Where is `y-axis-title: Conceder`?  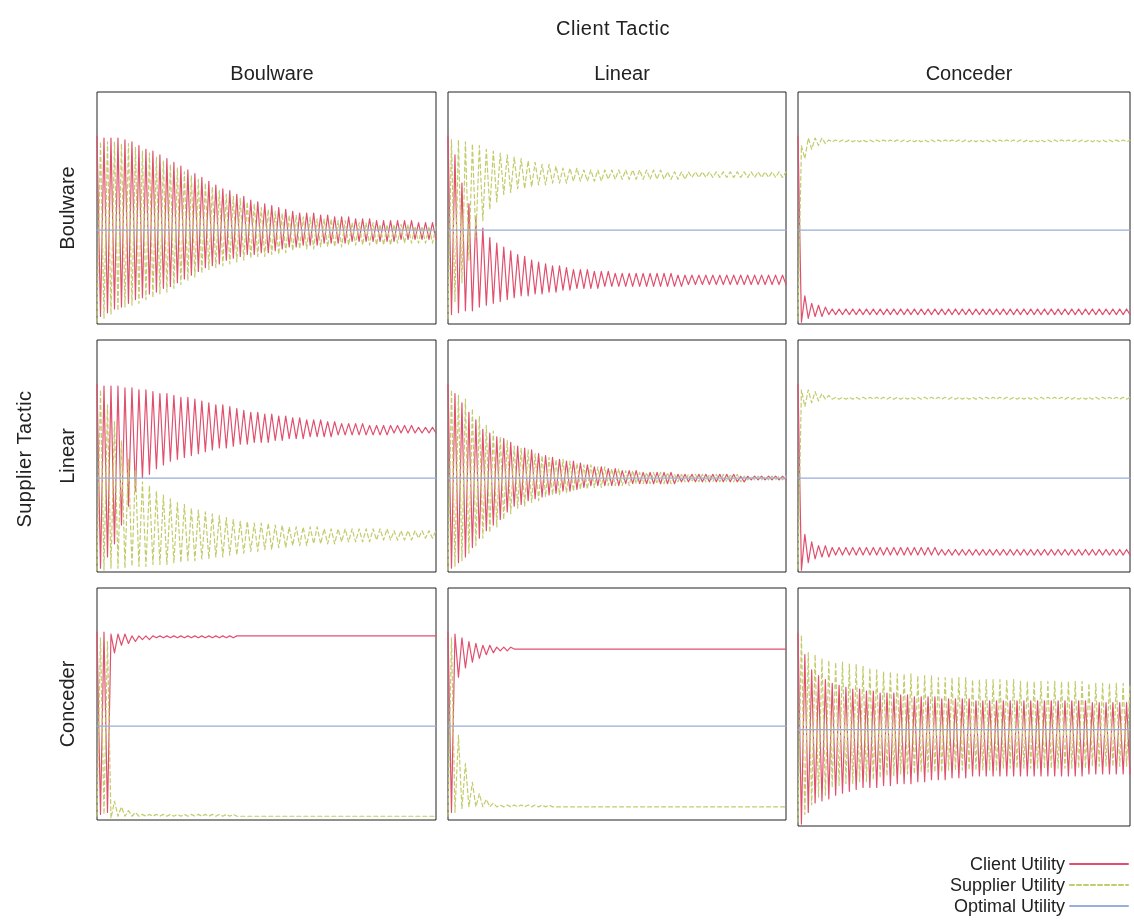 y-axis-title: Conceder is located at coordinates (67, 704).